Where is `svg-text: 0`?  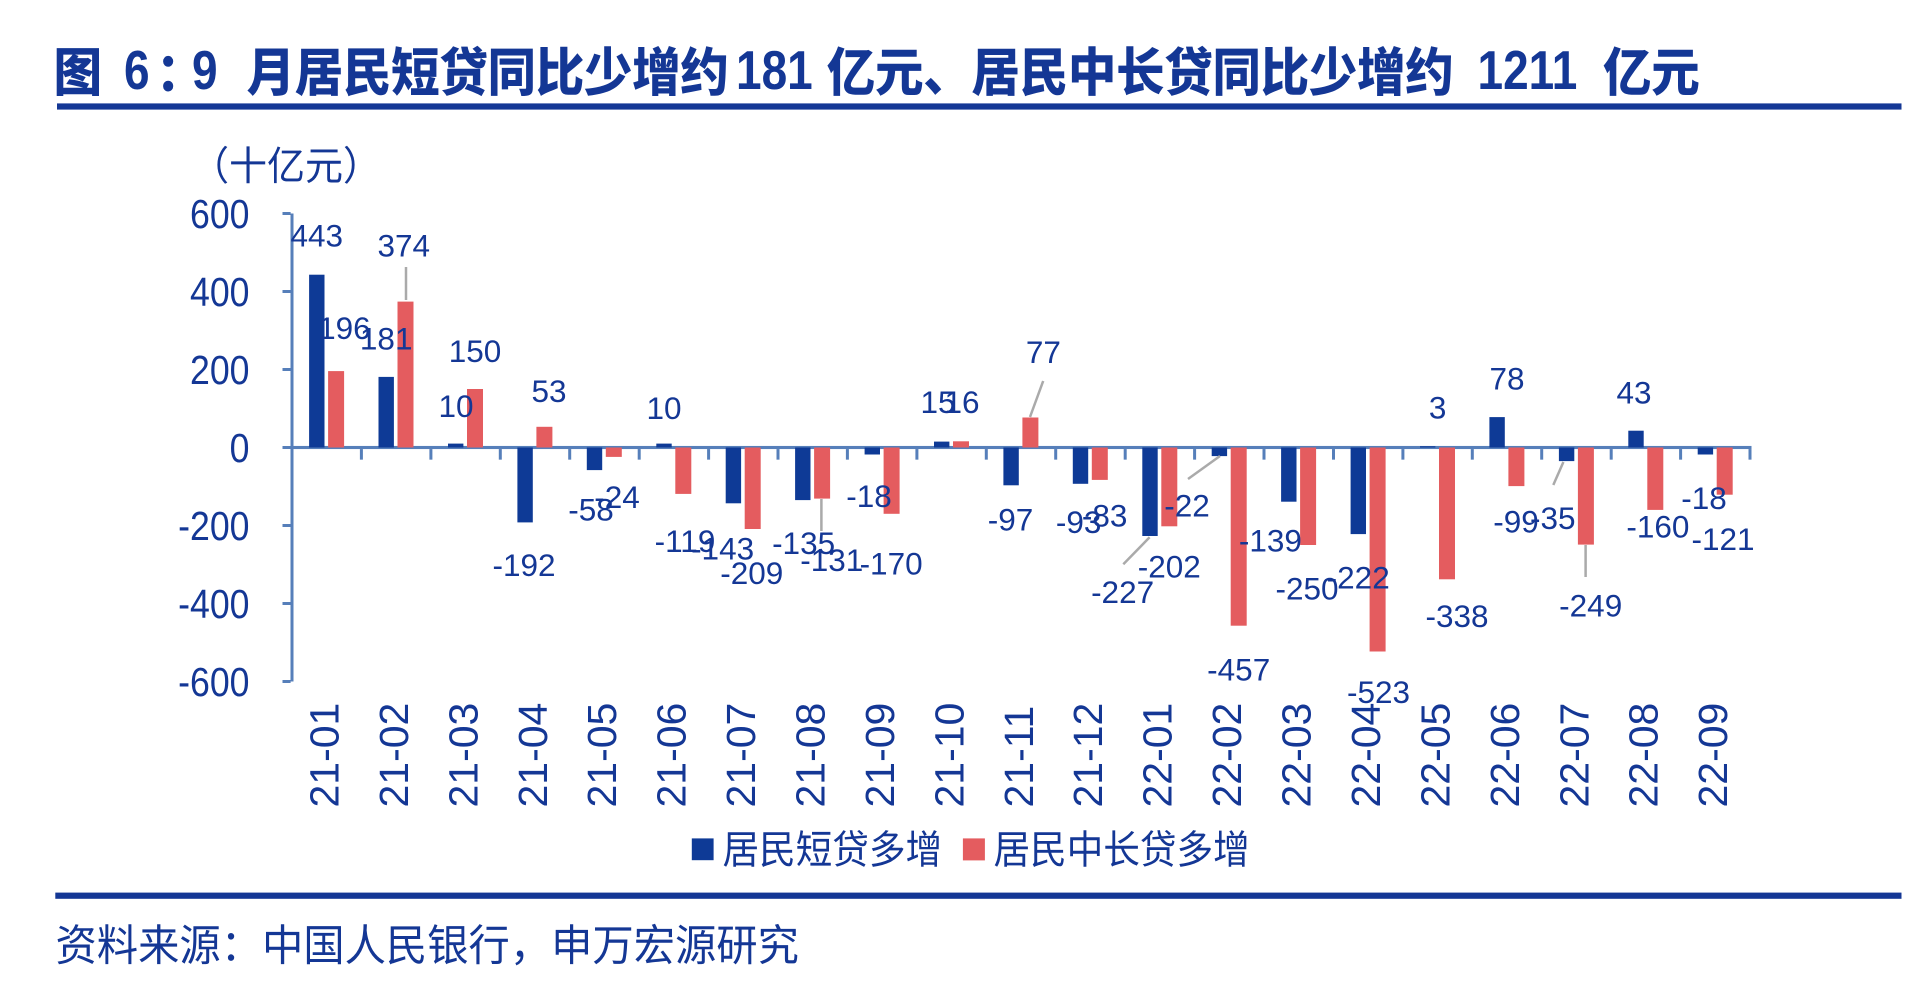
svg-text: 0 is located at coordinates (240, 449).